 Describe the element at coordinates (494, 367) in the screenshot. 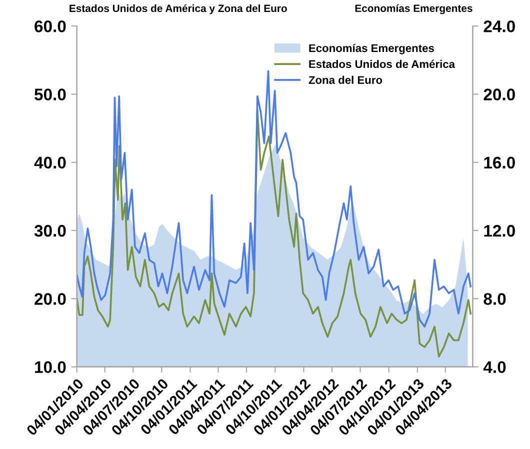

I see `y2-tick-label: 4.0` at that location.